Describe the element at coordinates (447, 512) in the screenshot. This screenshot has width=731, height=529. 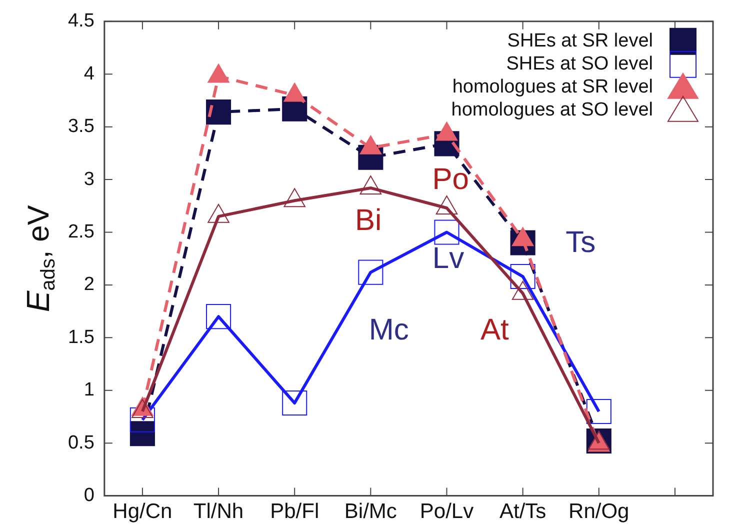
I see `x-tick-label: Po/Lv` at that location.